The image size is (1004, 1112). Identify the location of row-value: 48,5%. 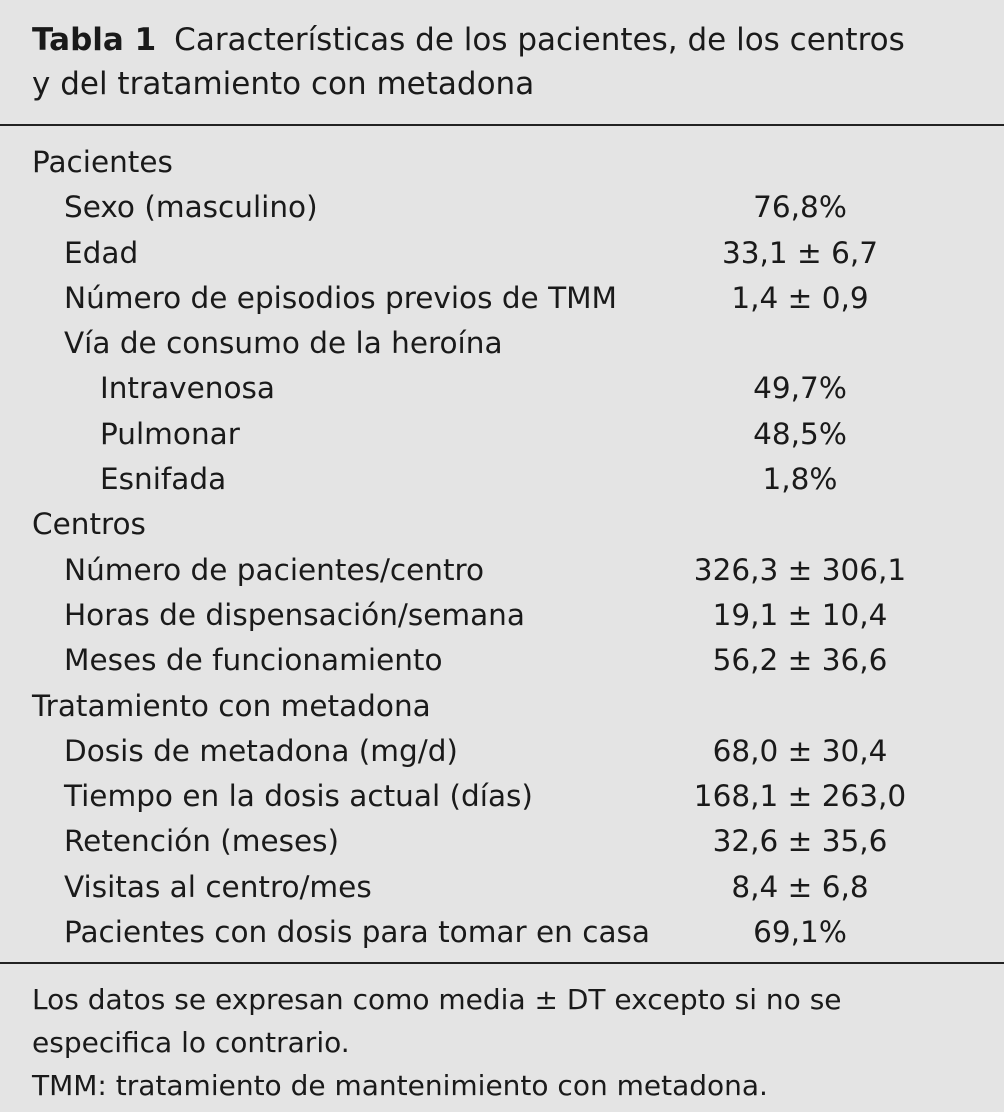
(800, 433).